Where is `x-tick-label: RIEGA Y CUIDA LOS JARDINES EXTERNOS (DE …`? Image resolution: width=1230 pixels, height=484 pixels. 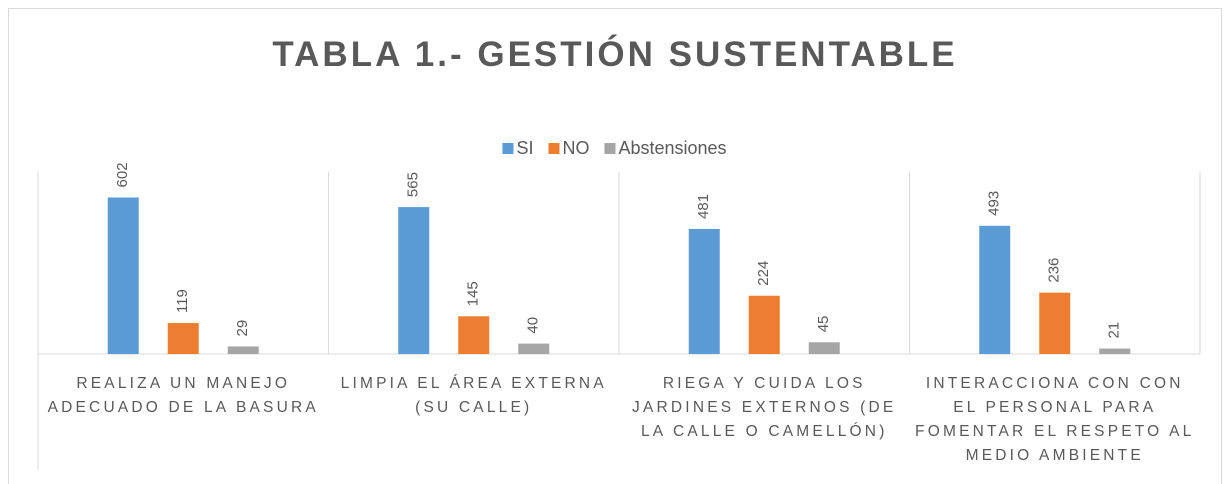 x-tick-label: RIEGA Y CUIDA LOS JARDINES EXTERNOS (DE … is located at coordinates (764, 407).